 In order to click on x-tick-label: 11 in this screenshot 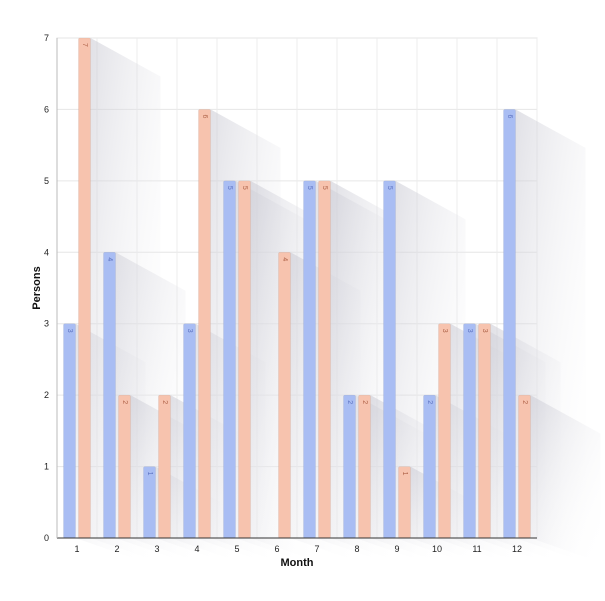, I will do `click(476, 549)`.